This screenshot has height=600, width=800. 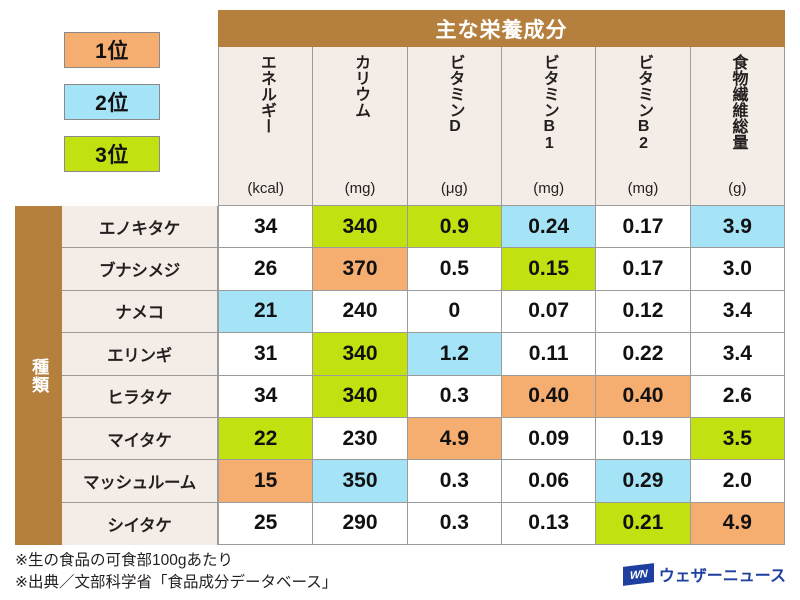 What do you see at coordinates (454, 312) in the screenshot?
I see `data-cell: 0` at bounding box center [454, 312].